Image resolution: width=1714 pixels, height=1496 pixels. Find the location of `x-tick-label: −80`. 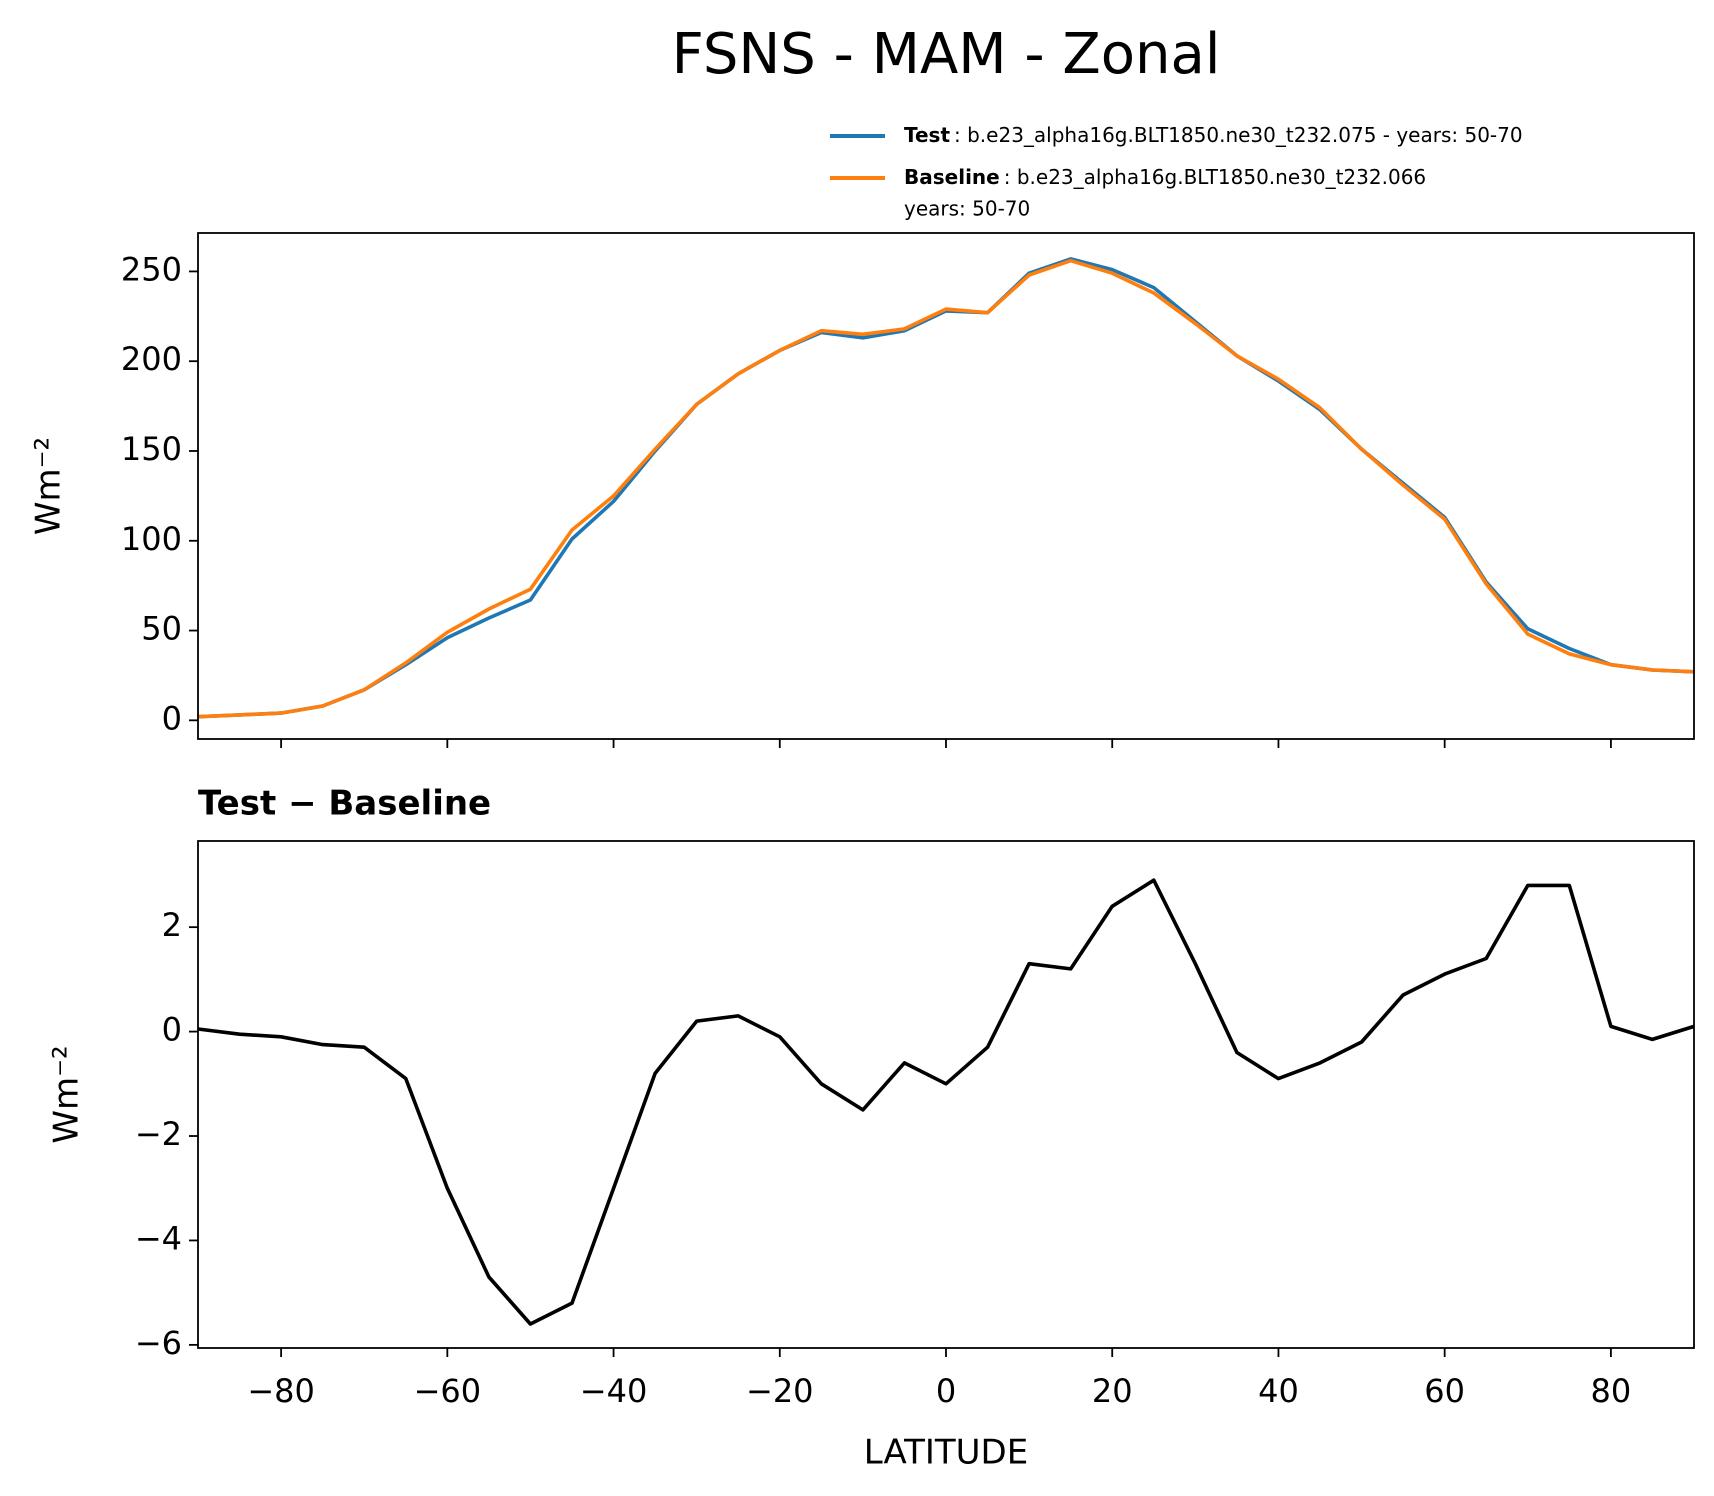

x-tick-label: −80 is located at coordinates (281, 1391).